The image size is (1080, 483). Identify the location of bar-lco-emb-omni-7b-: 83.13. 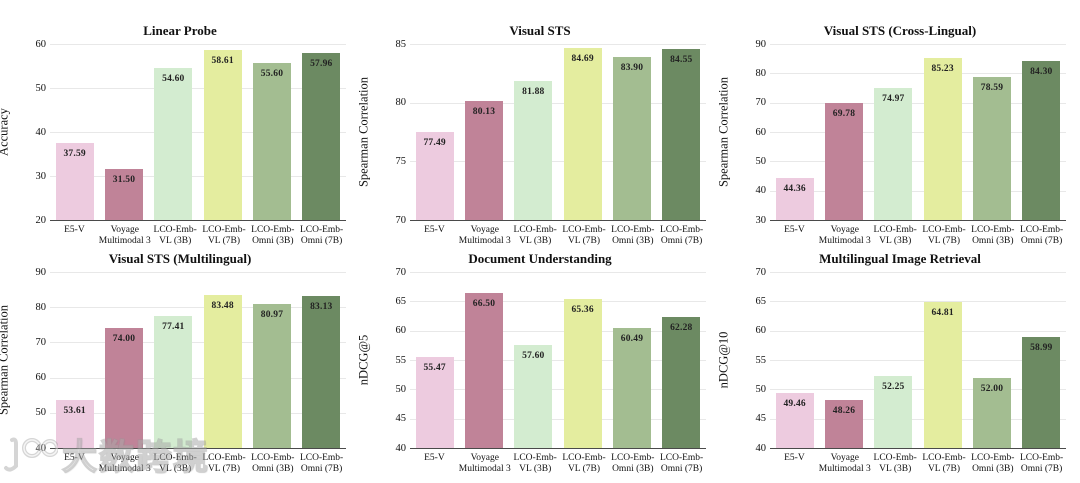
(321, 372).